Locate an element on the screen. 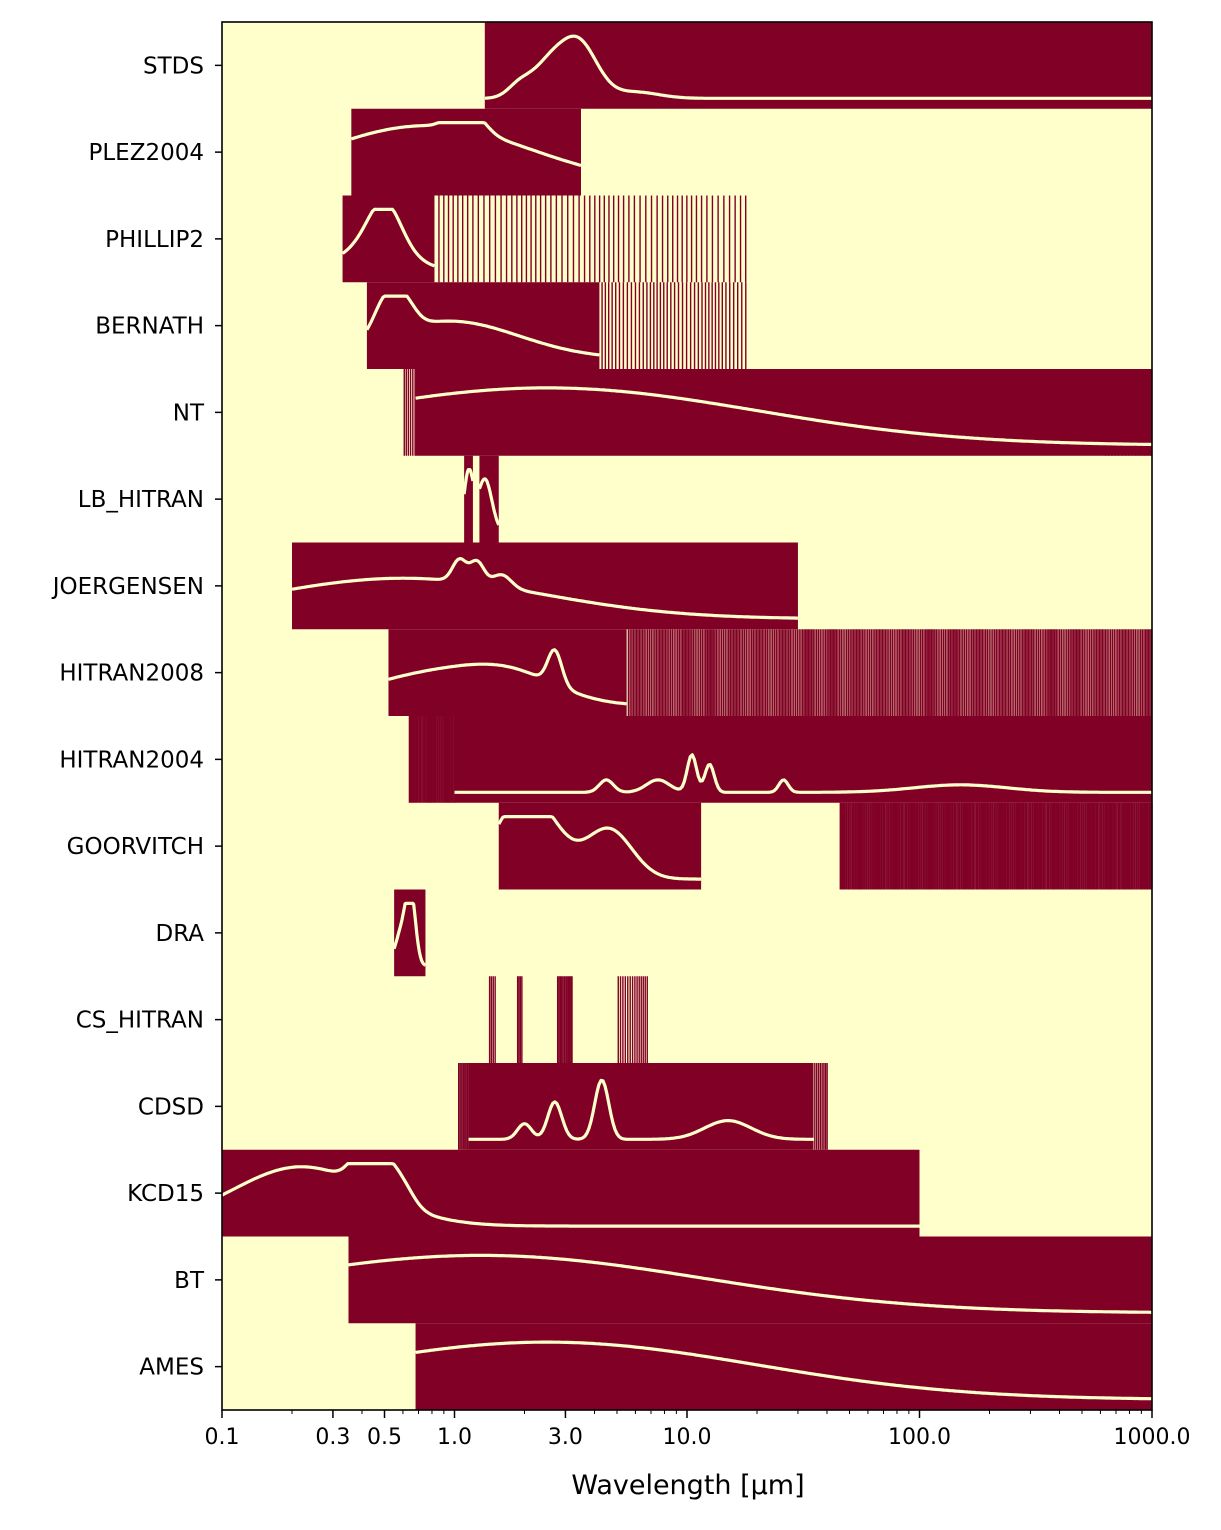 This screenshot has width=1221, height=1530. y-tick-label: BERNATH is located at coordinates (149, 327).